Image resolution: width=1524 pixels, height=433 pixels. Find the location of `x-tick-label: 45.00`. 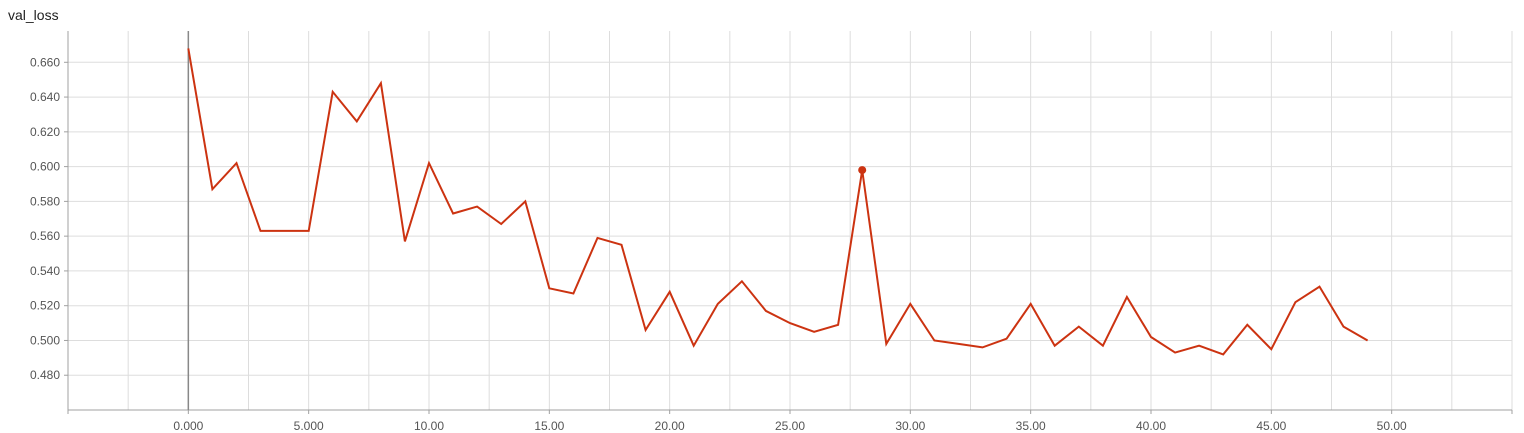

x-tick-label: 45.00 is located at coordinates (1271, 426).